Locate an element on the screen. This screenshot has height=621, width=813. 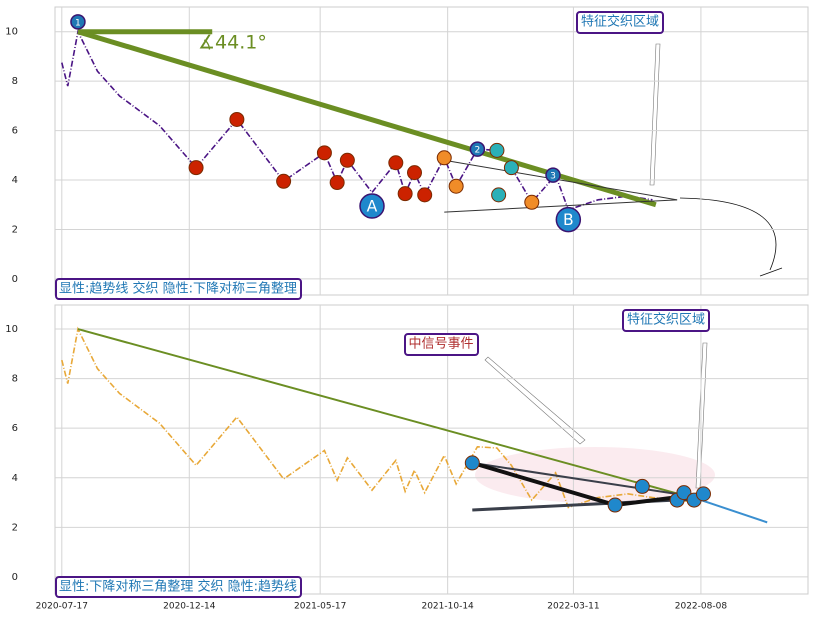
x-tick-label: 2020-12-14 is located at coordinates (189, 607).